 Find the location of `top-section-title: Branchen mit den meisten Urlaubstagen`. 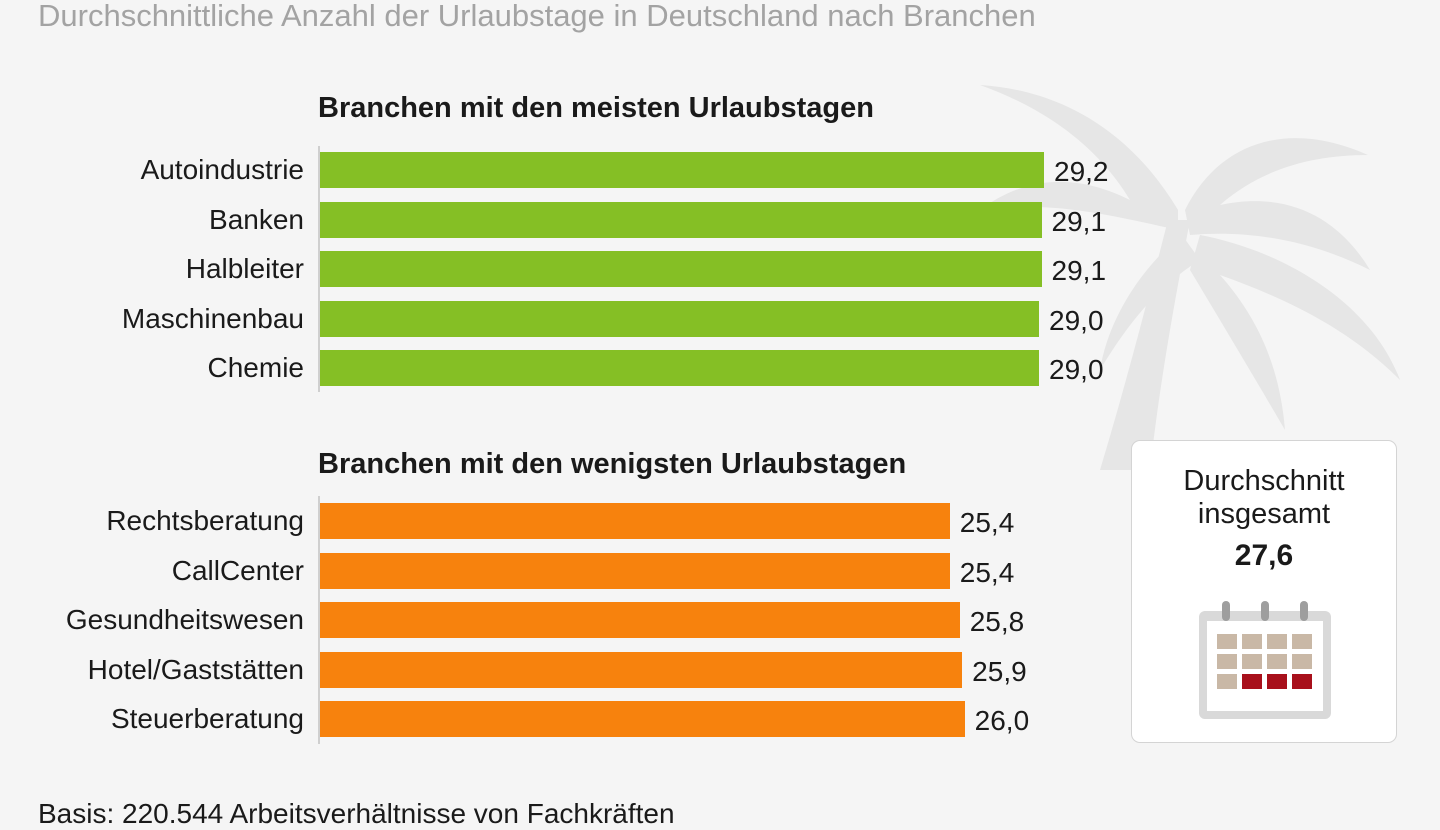

top-section-title: Branchen mit den meisten Urlaubstagen is located at coordinates (596, 108).